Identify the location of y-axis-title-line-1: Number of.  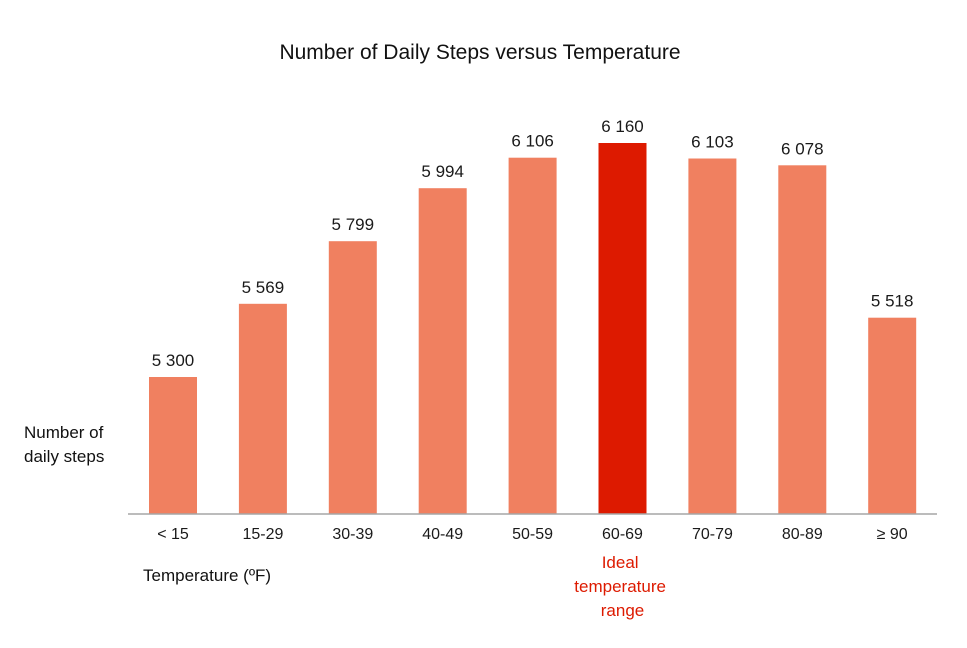
(64, 432).